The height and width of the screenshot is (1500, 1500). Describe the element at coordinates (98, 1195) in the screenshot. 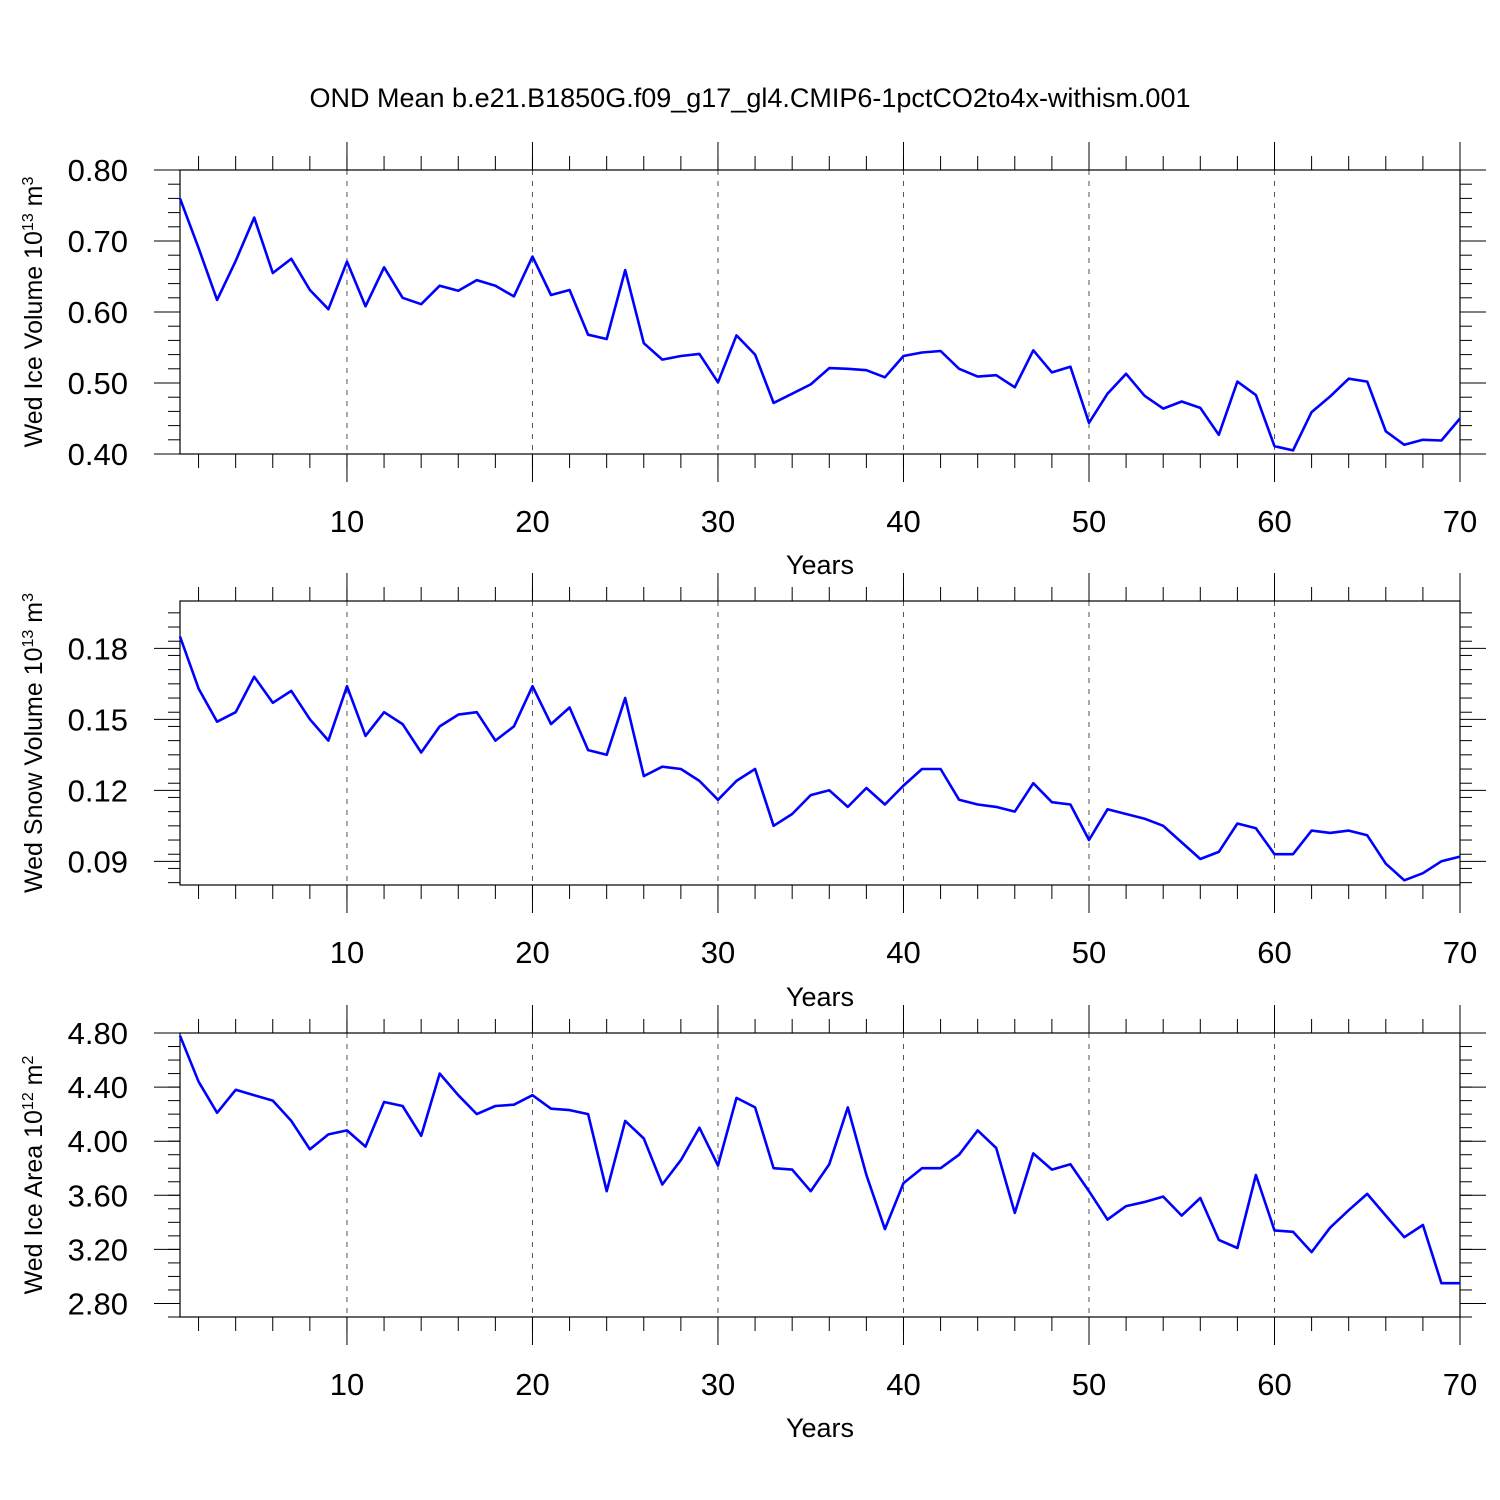

I see `y-tick-label: 3.60` at that location.